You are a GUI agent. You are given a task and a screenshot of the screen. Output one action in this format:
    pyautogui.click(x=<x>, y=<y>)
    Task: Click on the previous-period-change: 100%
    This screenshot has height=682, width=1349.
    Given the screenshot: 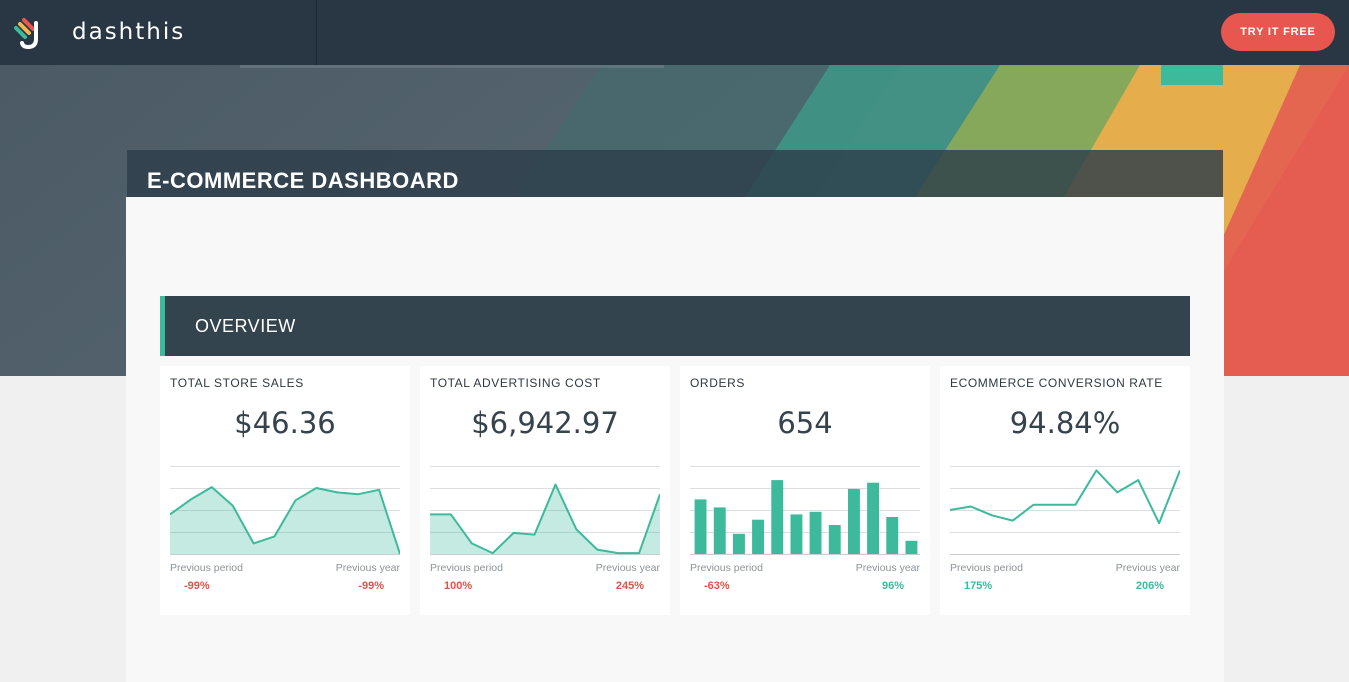 What is the action you would take?
    pyautogui.click(x=458, y=586)
    